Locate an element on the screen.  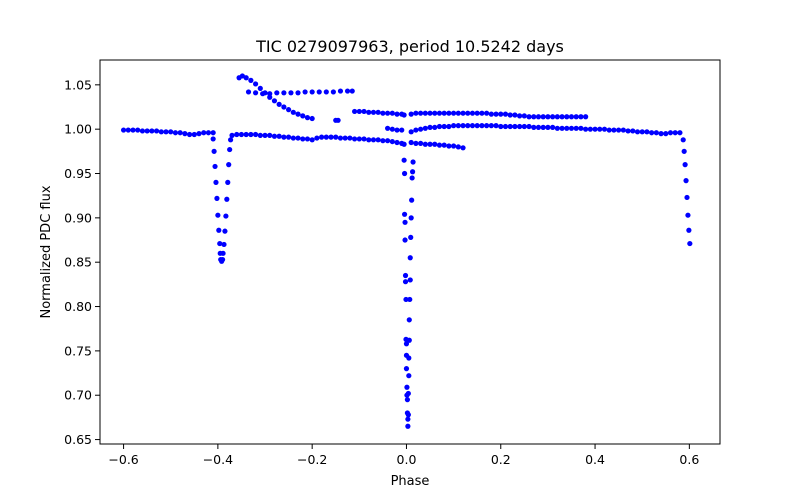
chart-title: TIC 0279097963, period 10.5242 days is located at coordinates (409, 46).